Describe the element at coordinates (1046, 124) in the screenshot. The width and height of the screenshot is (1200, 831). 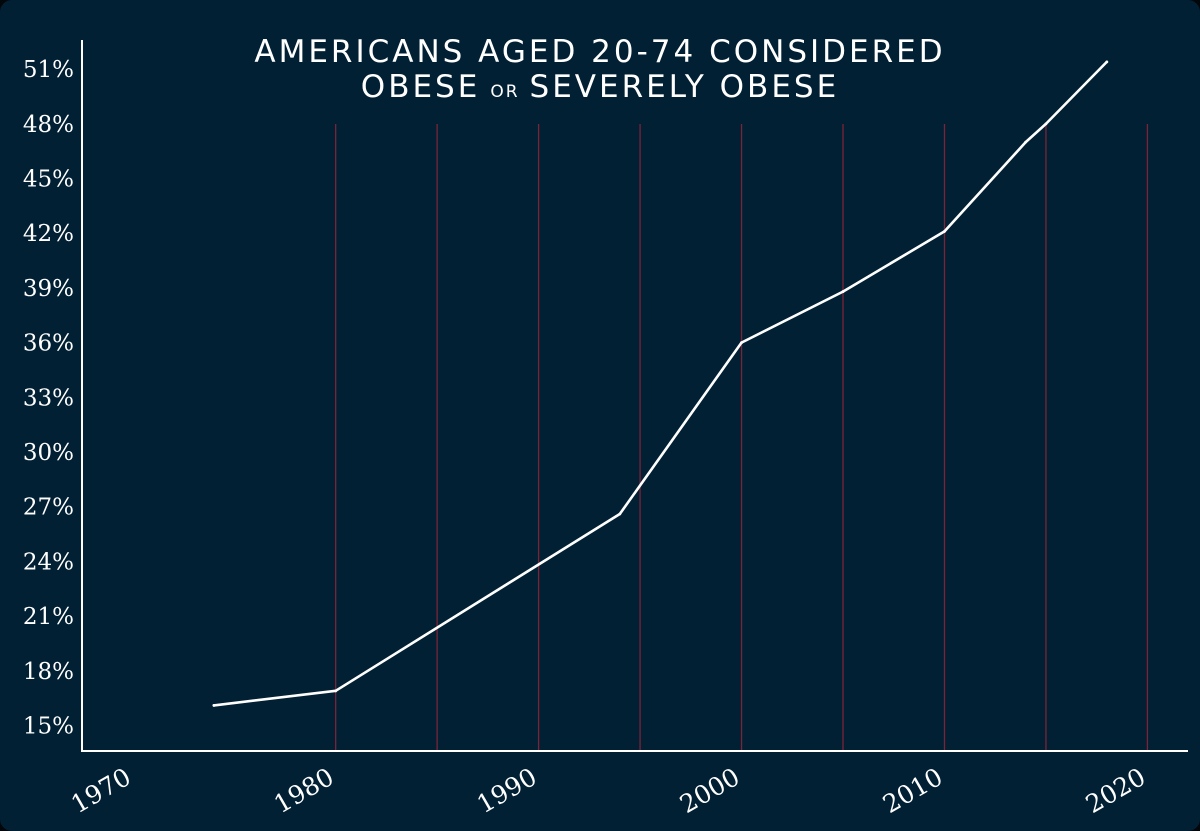
I see `data-point-2015` at that location.